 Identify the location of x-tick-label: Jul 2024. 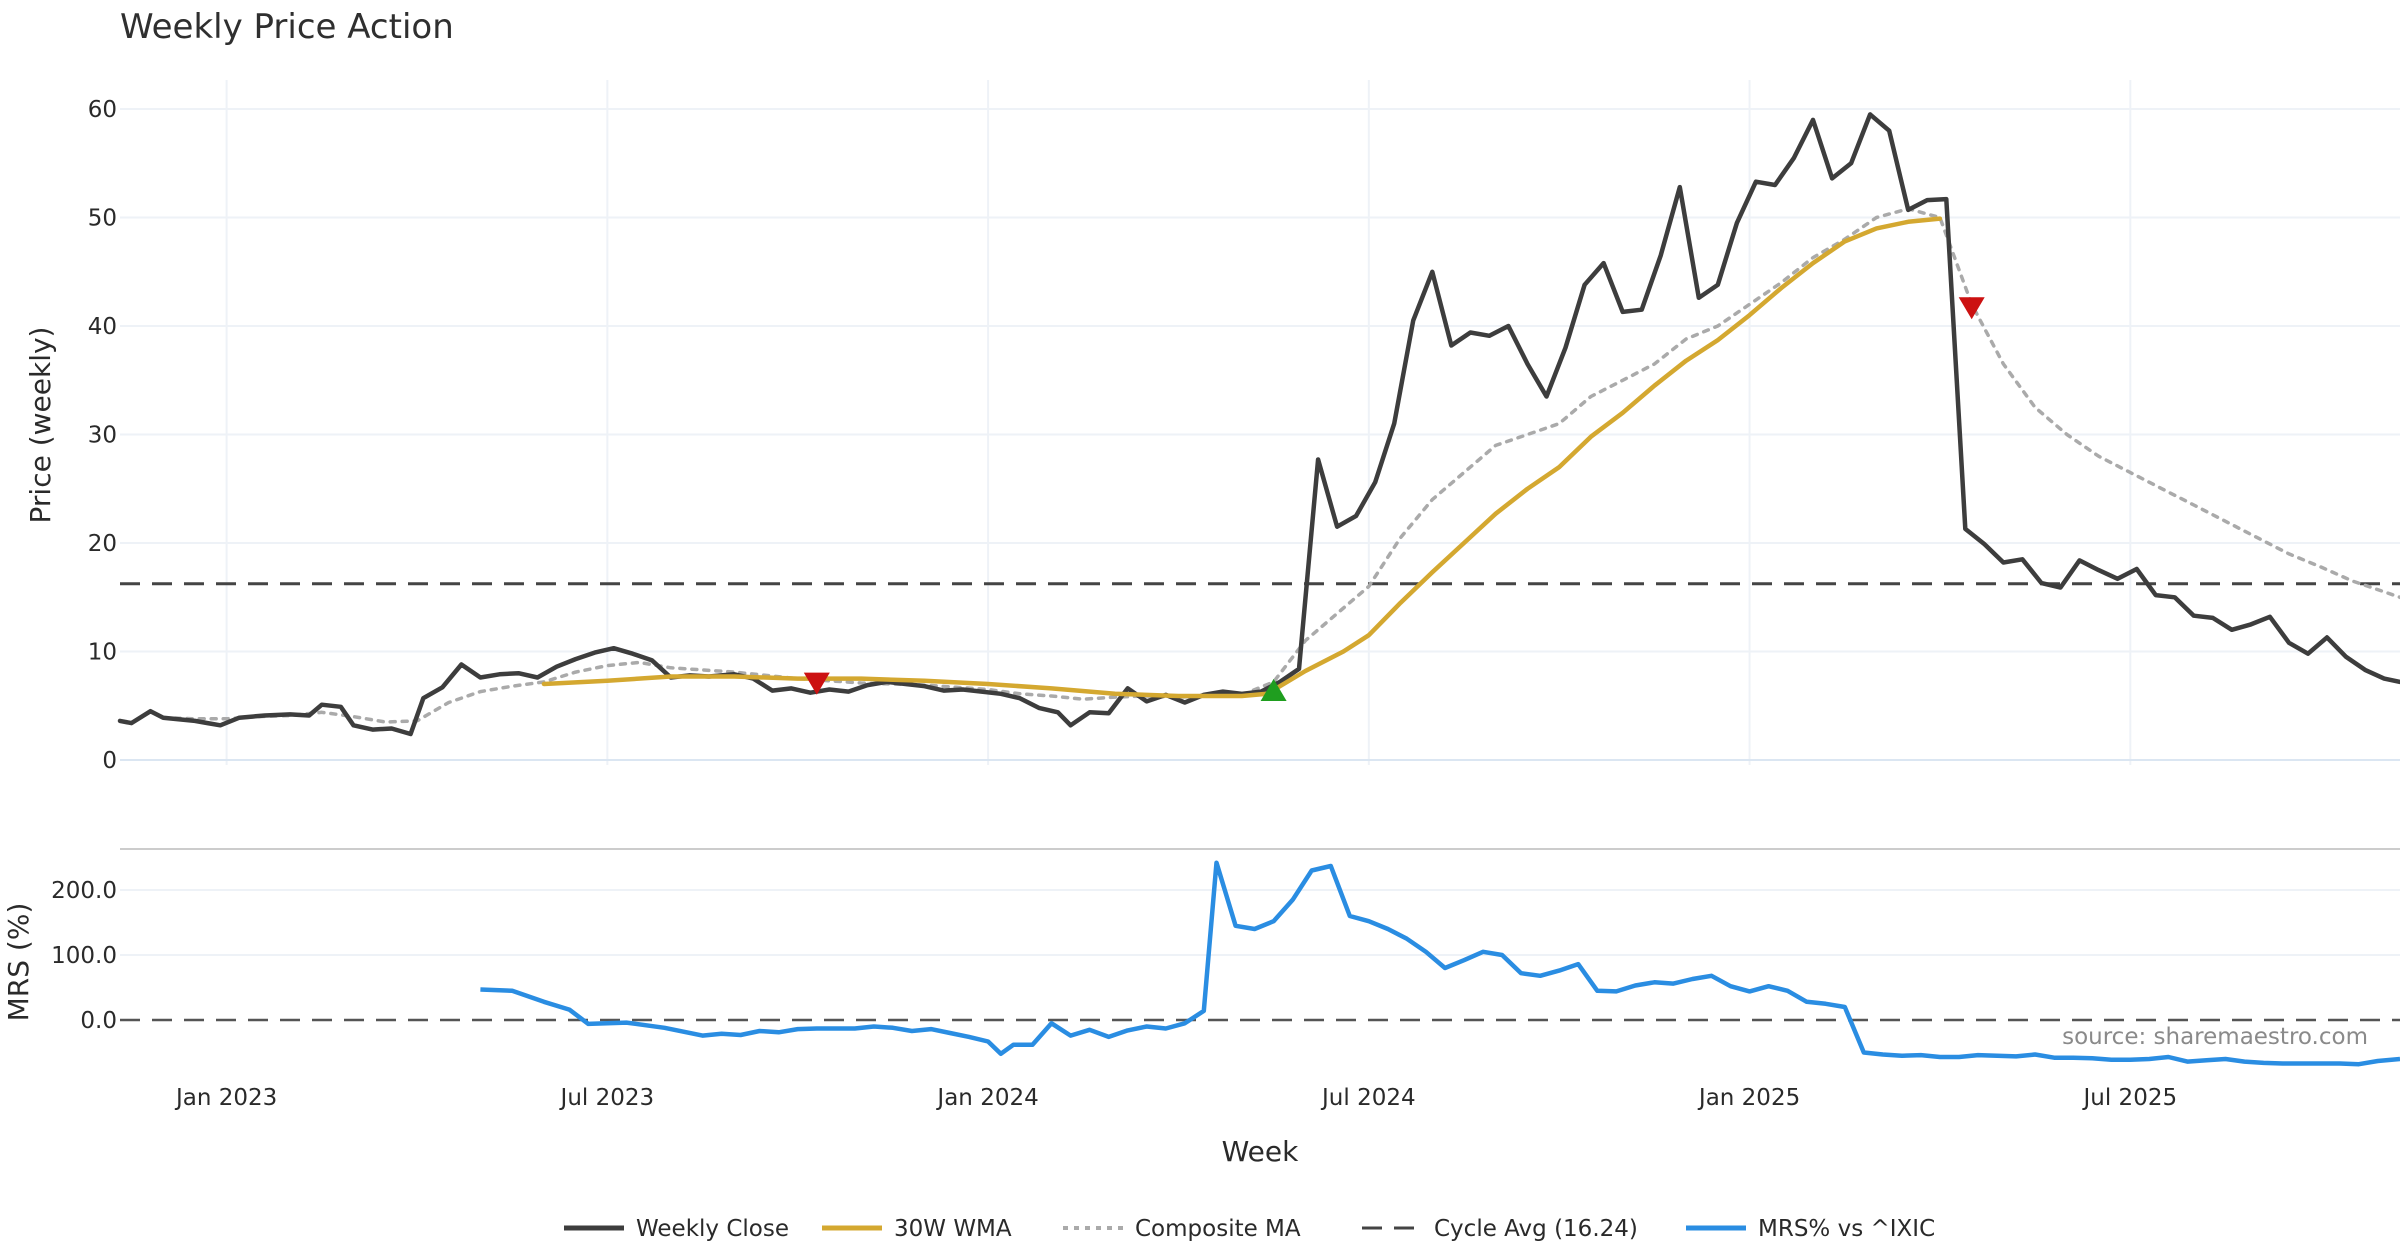
(1368, 1098).